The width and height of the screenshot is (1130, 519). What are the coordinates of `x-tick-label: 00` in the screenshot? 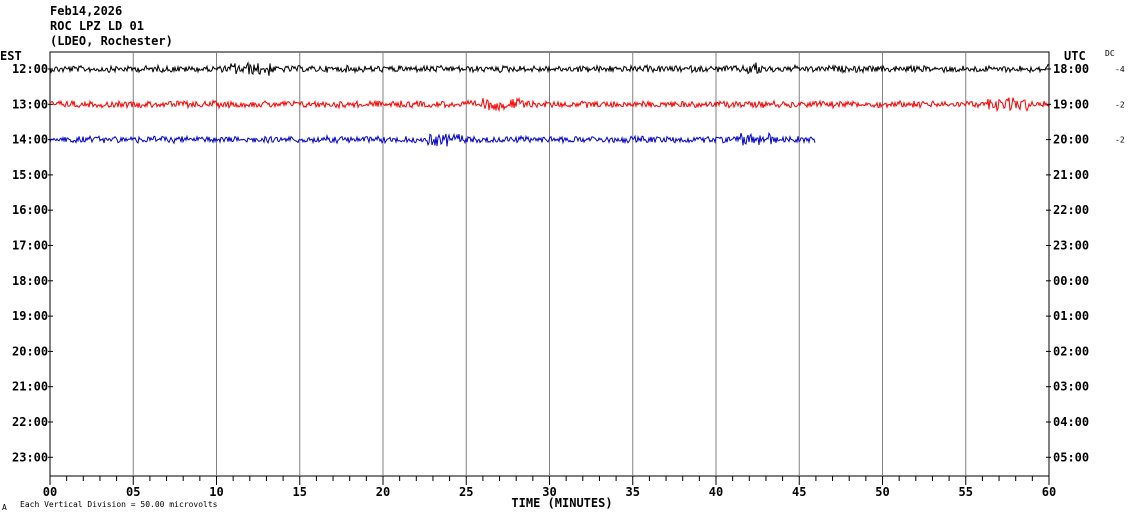 It's located at (50, 492).